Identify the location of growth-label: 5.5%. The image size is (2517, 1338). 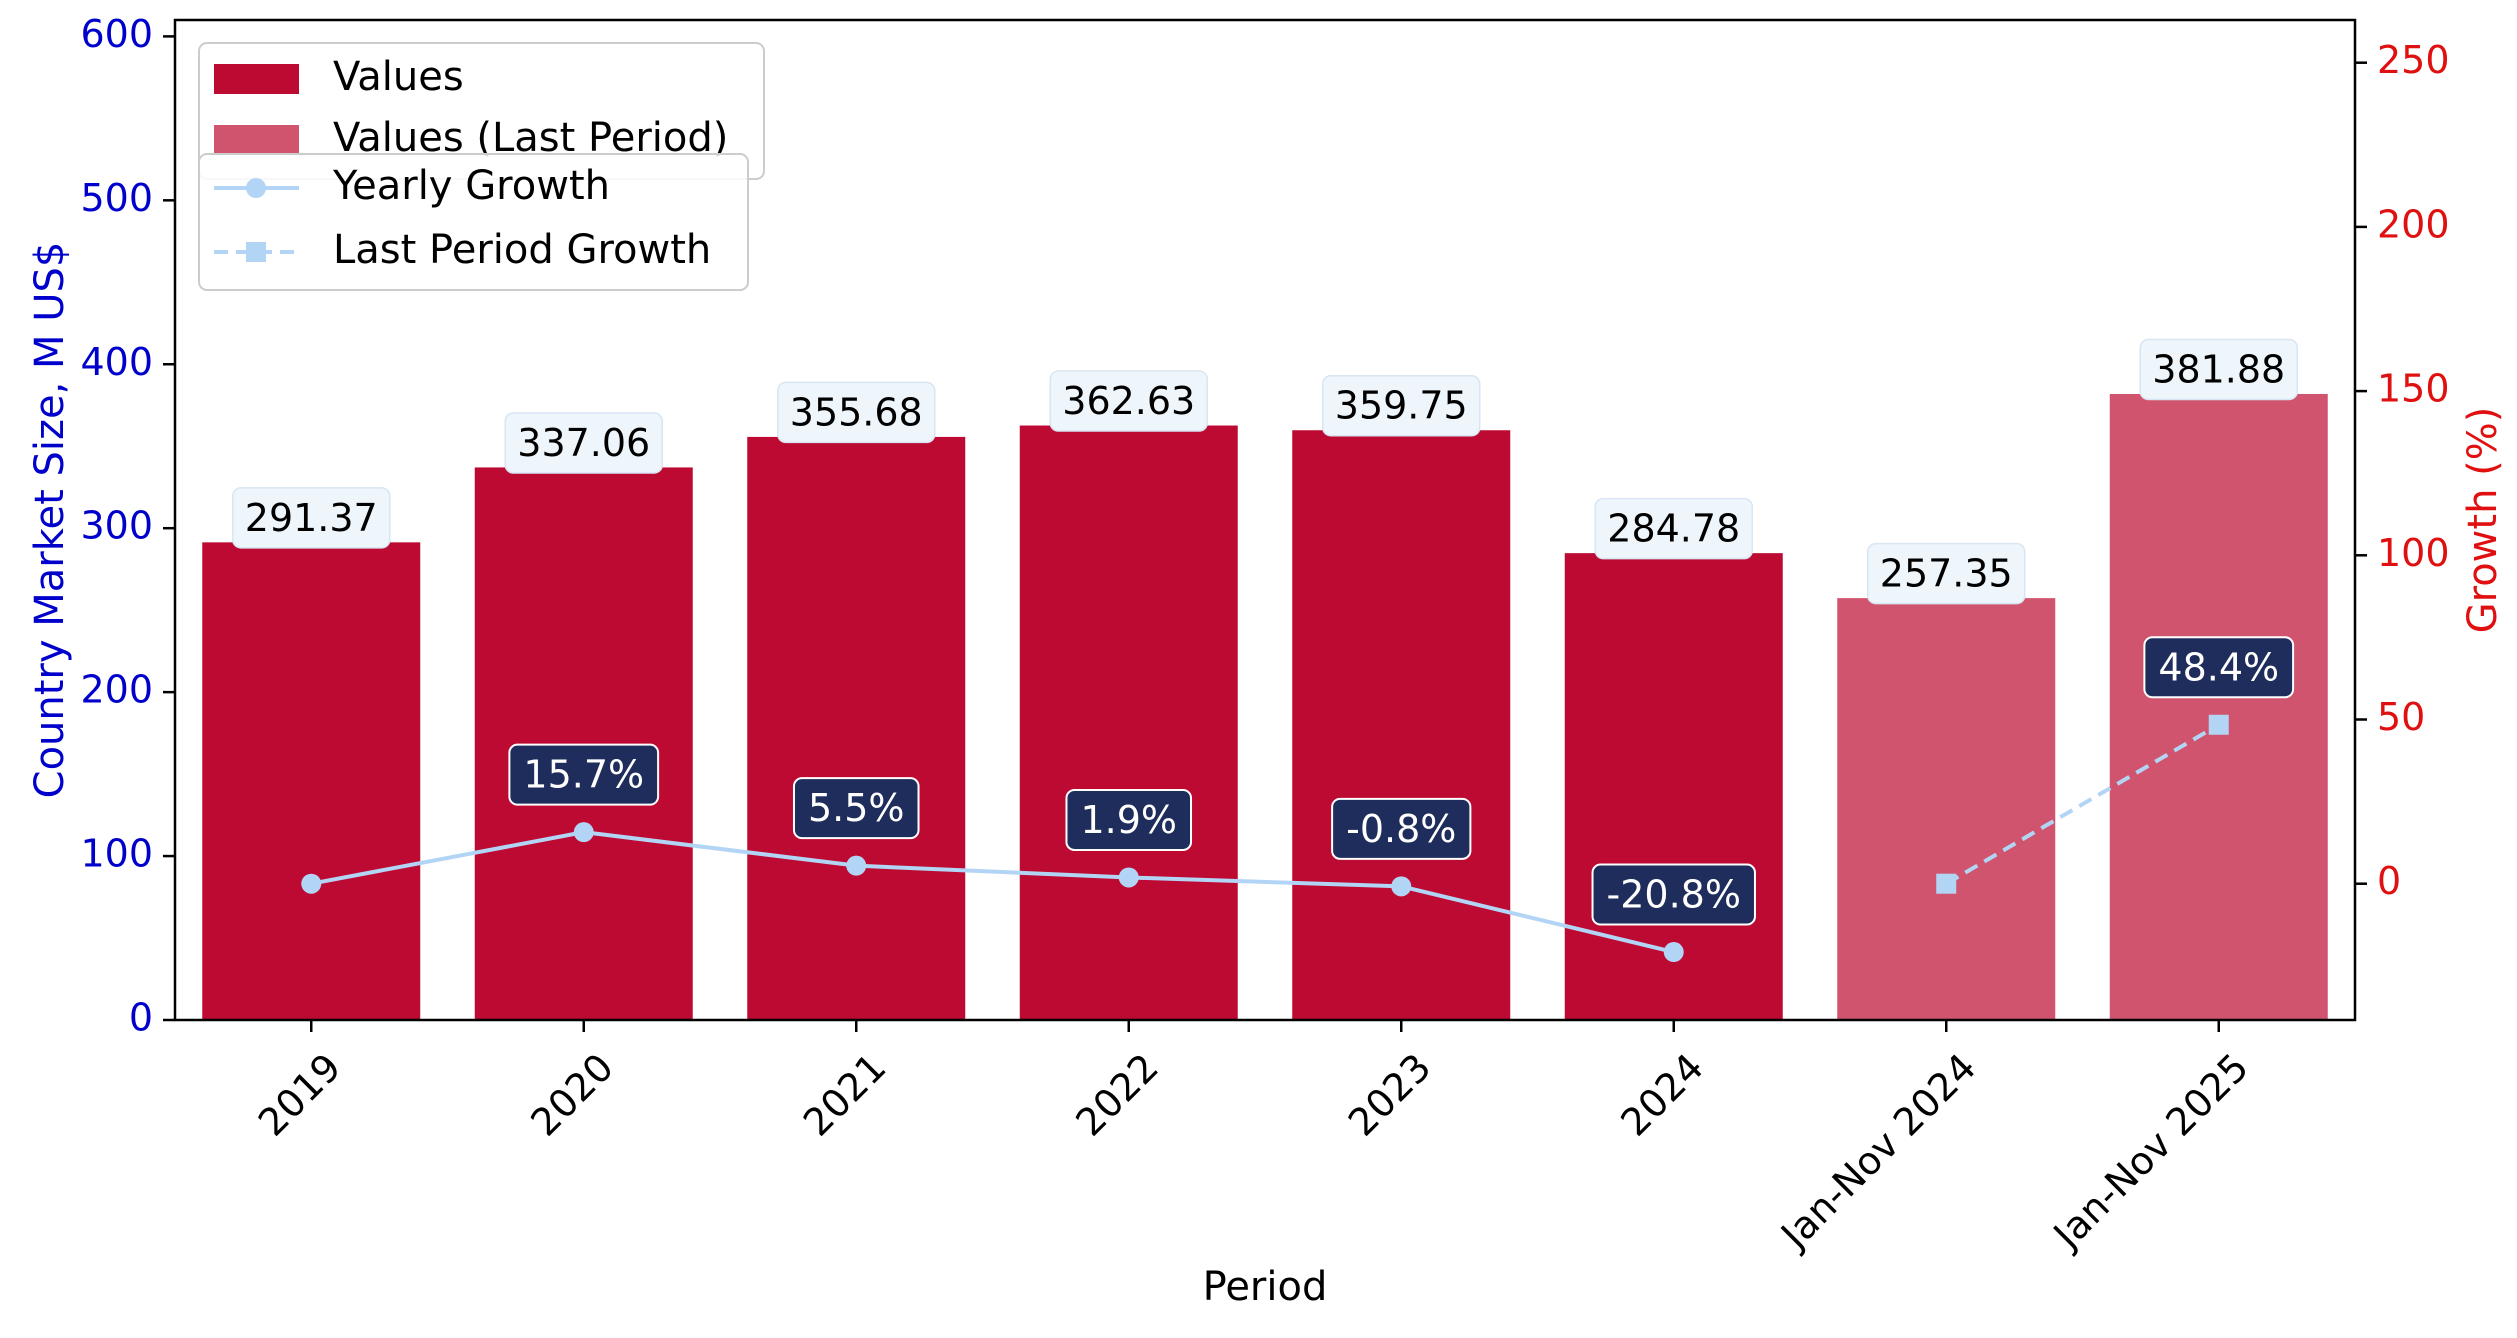
(856, 808).